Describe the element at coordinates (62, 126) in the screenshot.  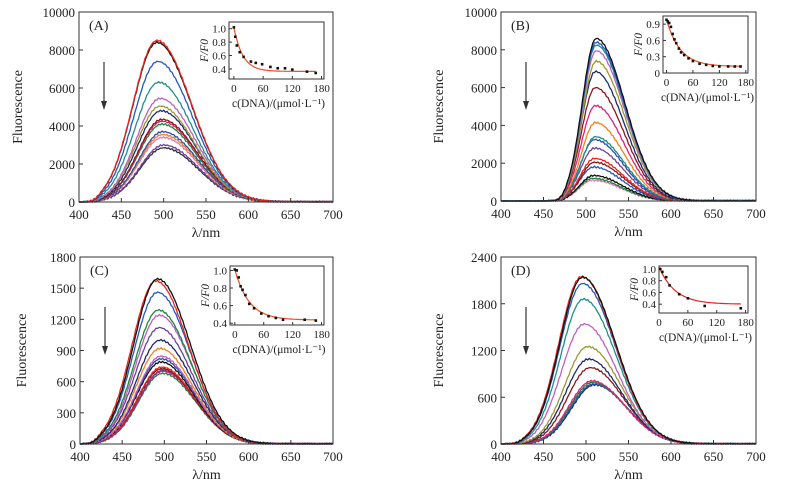
I see `y-tick-label: 4000` at that location.